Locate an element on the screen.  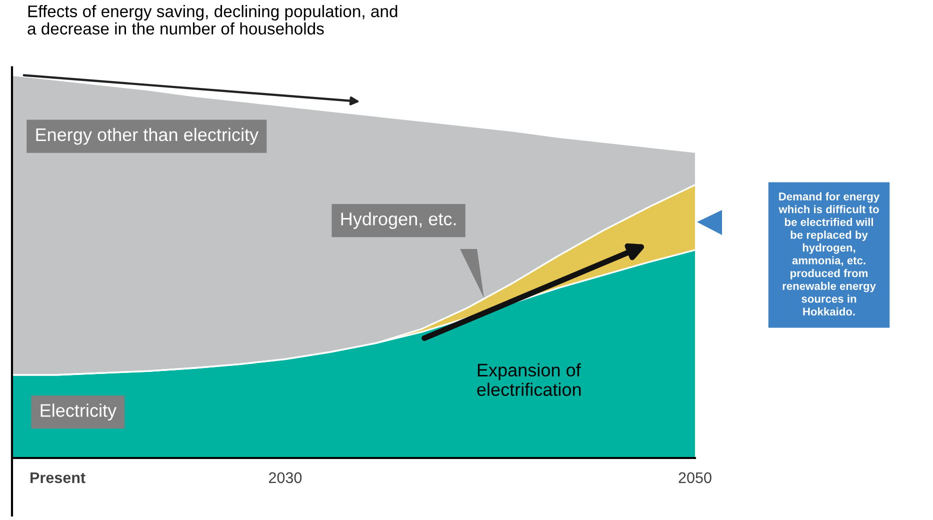
x-tick-label: 2050 is located at coordinates (695, 478).